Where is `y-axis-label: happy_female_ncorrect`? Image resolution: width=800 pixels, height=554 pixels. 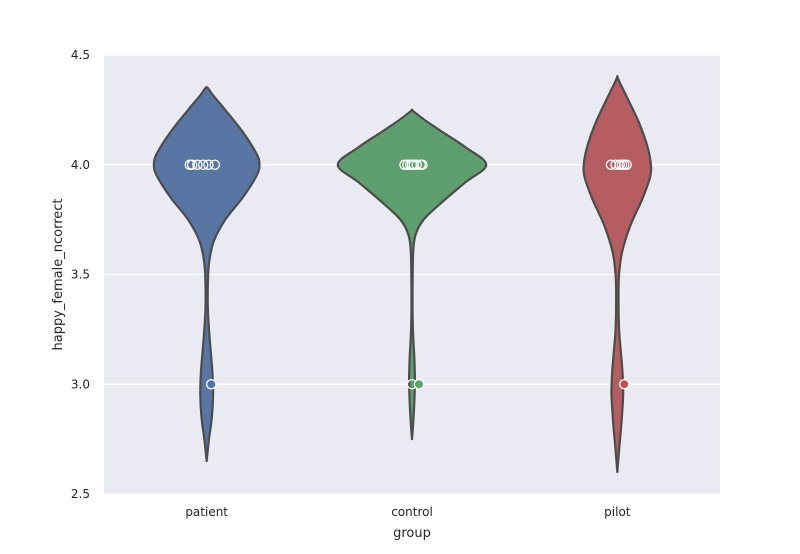 y-axis-label: happy_female_ncorrect is located at coordinates (58, 275).